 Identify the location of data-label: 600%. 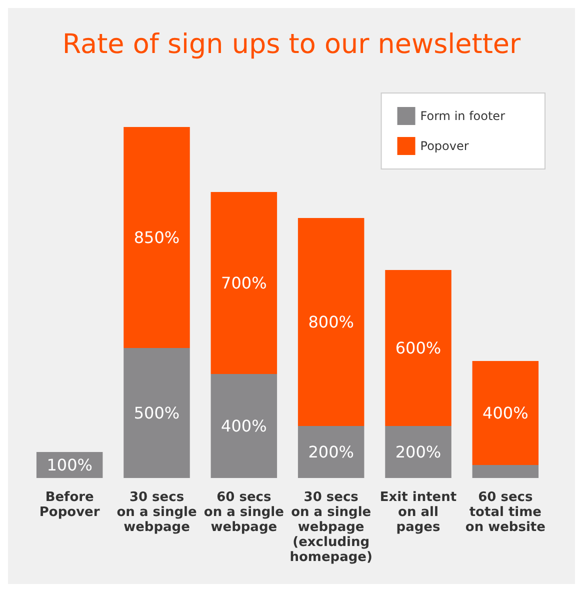
(418, 348).